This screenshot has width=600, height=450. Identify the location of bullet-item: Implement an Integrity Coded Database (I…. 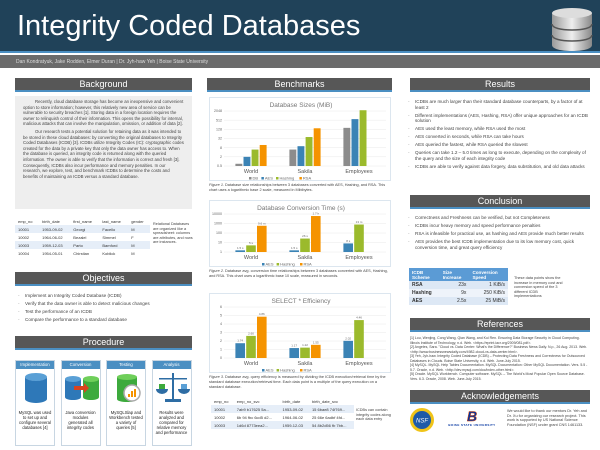
(105, 296).